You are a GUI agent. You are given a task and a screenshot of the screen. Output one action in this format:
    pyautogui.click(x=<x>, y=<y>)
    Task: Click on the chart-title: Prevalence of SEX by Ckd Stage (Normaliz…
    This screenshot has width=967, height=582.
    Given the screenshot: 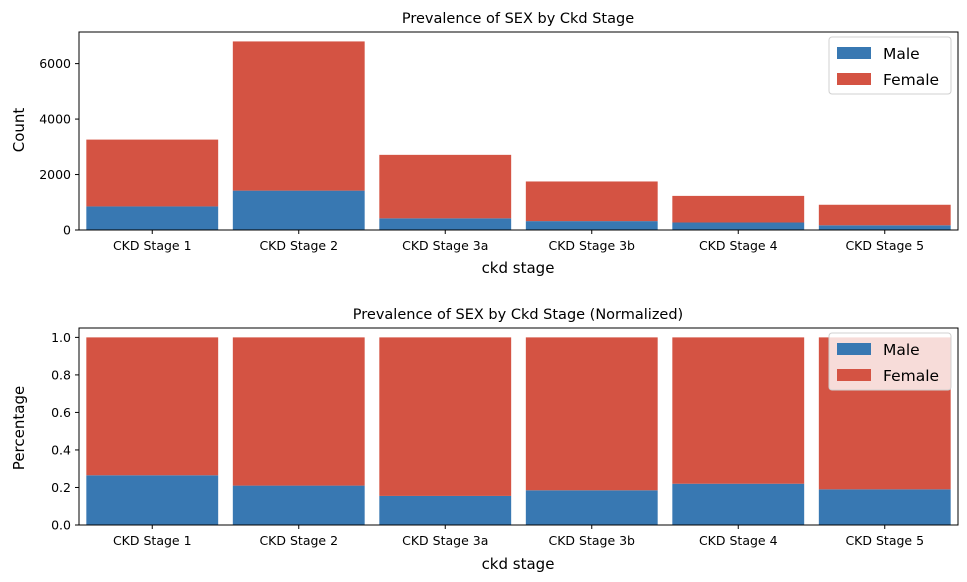 What is the action you would take?
    pyautogui.click(x=518, y=315)
    